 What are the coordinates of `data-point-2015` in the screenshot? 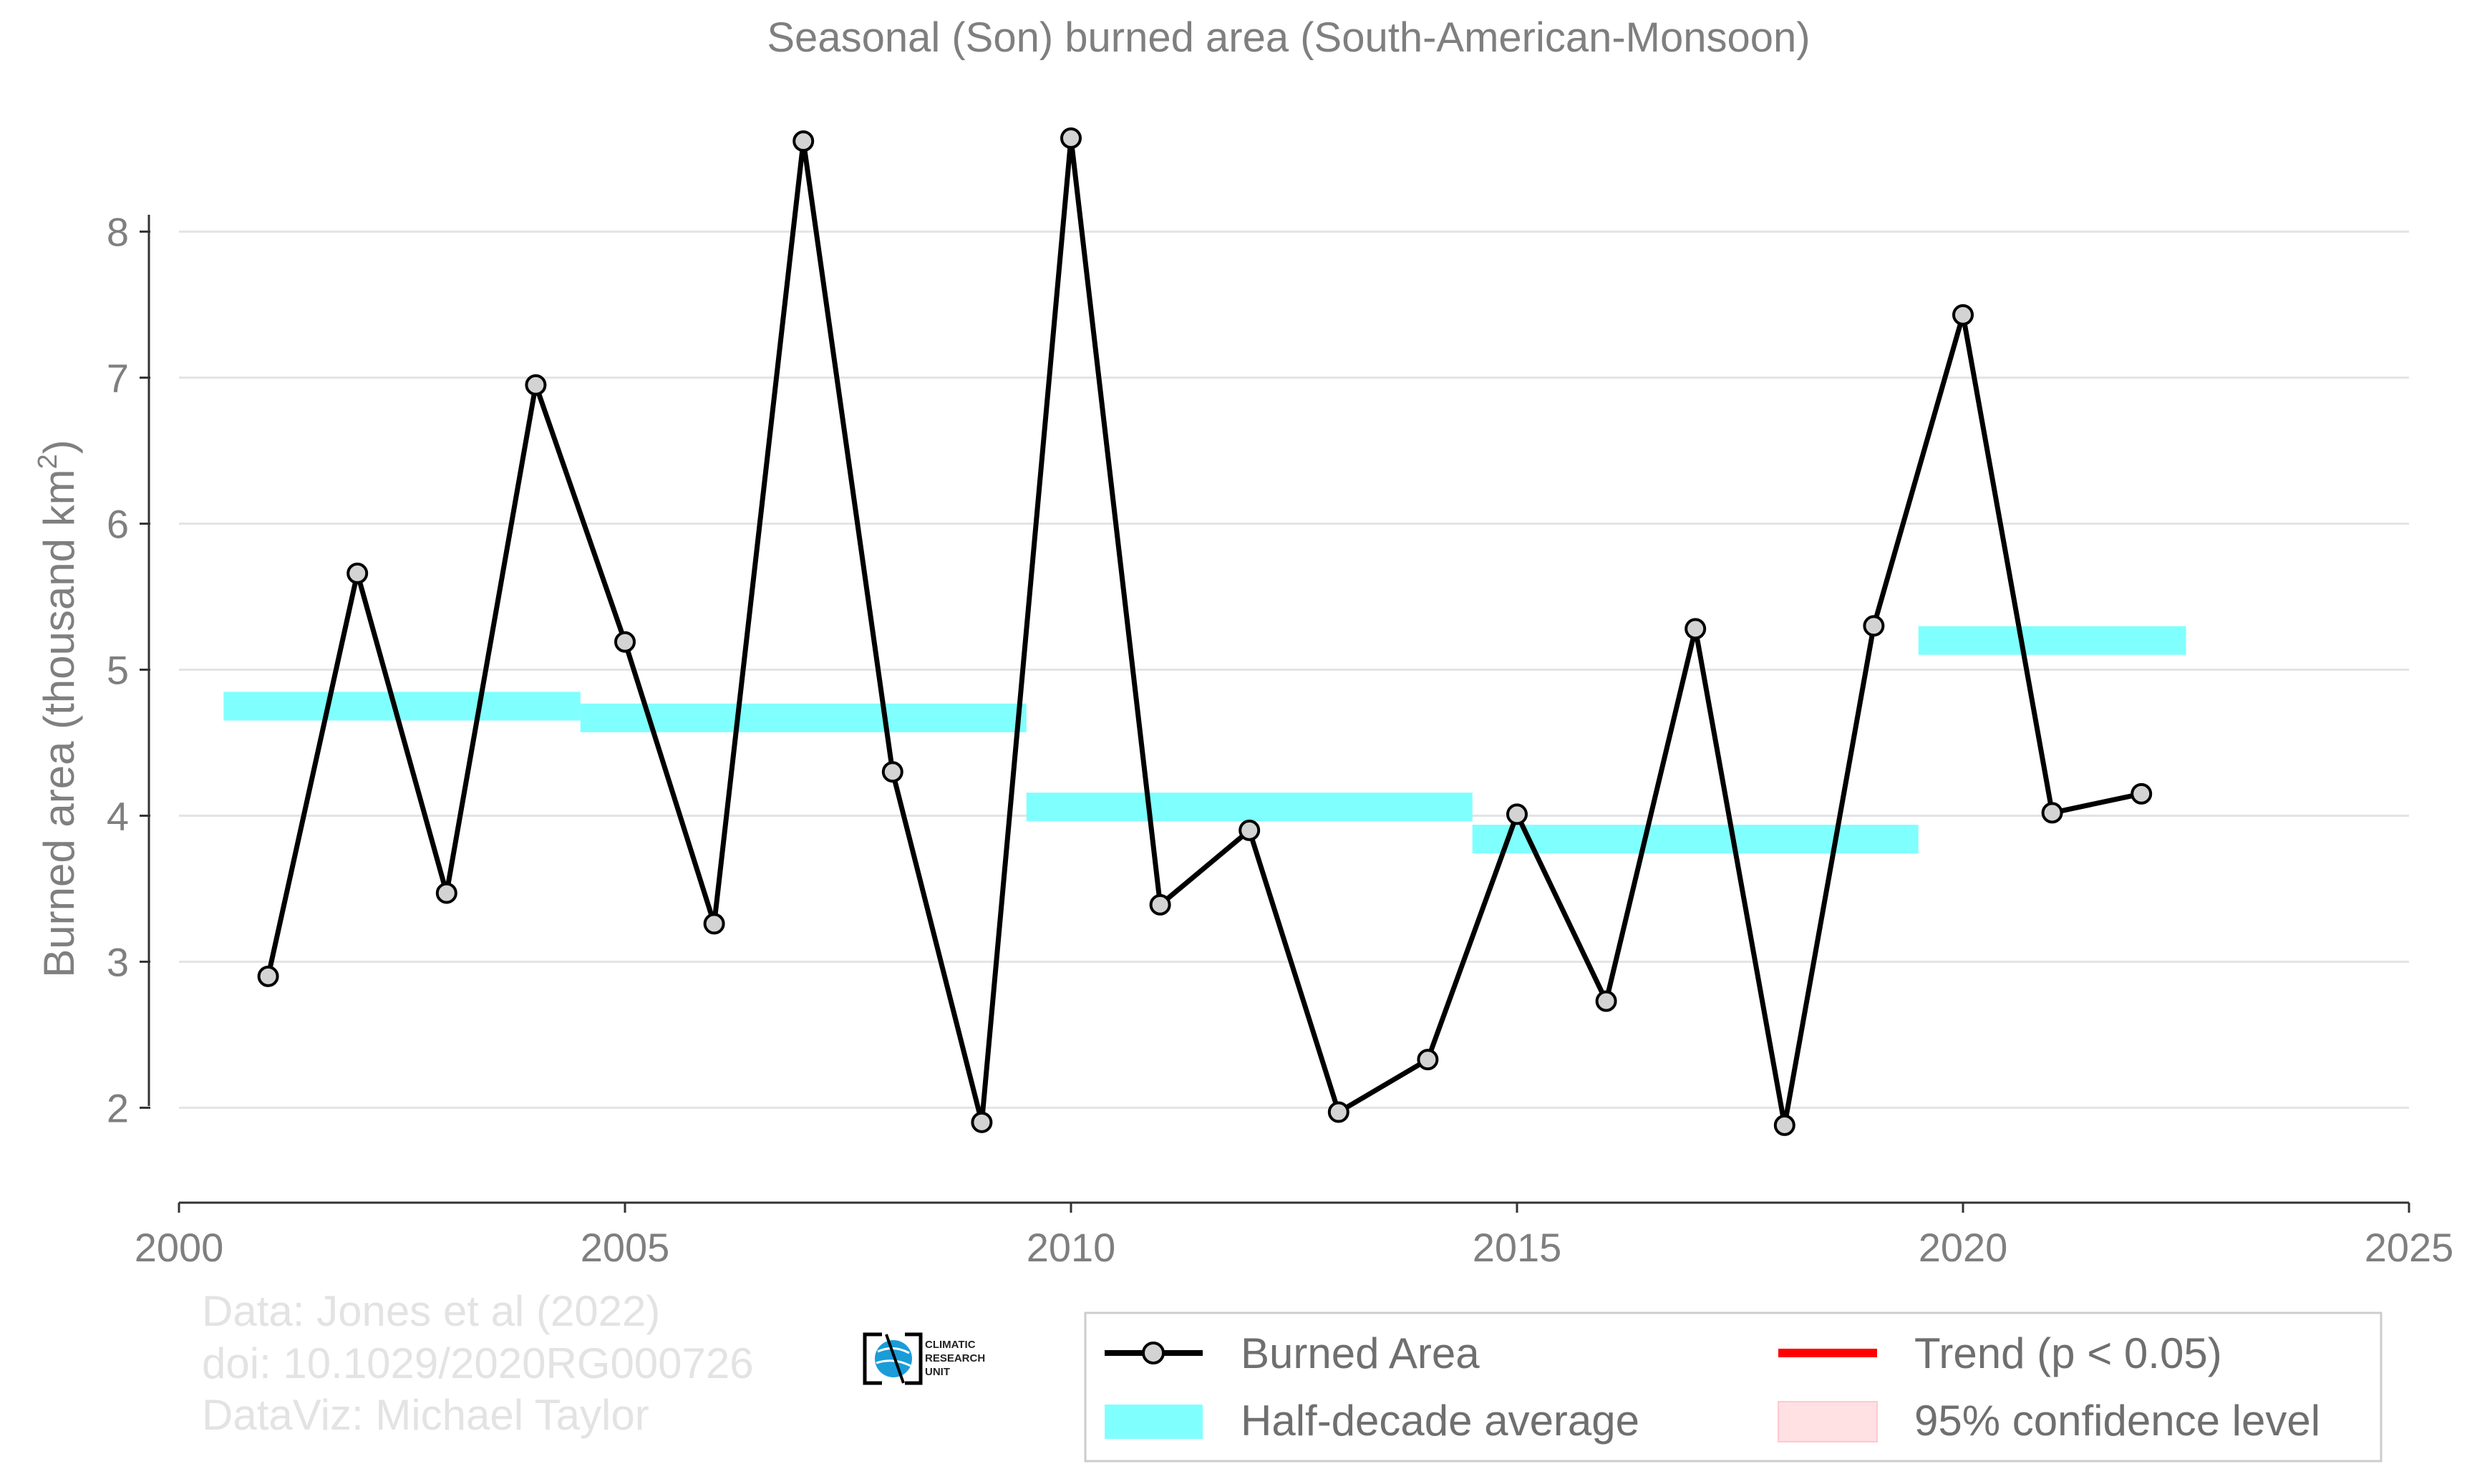 It's located at (1517, 814).